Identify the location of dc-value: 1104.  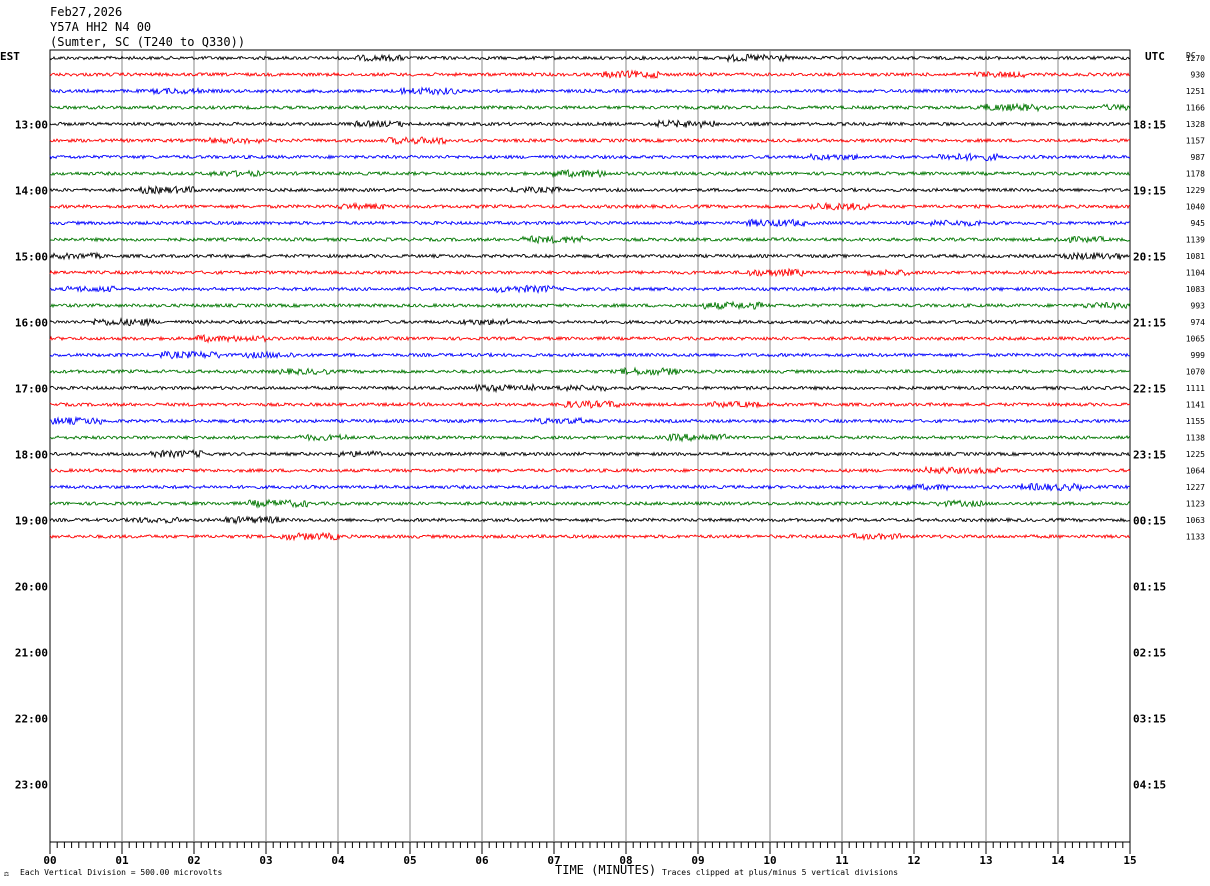
(1195, 273).